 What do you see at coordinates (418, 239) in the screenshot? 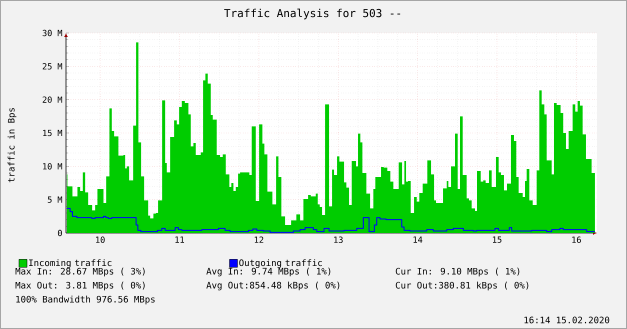
I see `x-tick-label: 14` at bounding box center [418, 239].